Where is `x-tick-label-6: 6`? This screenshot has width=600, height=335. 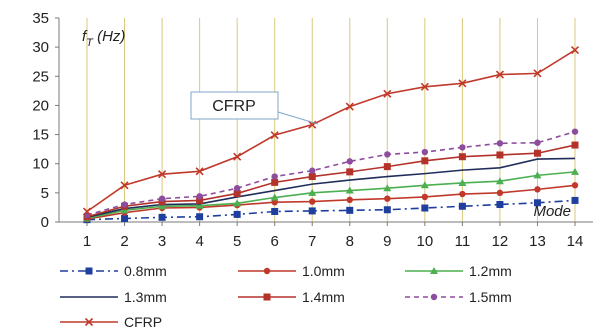
x-tick-label-6: 6 is located at coordinates (275, 241).